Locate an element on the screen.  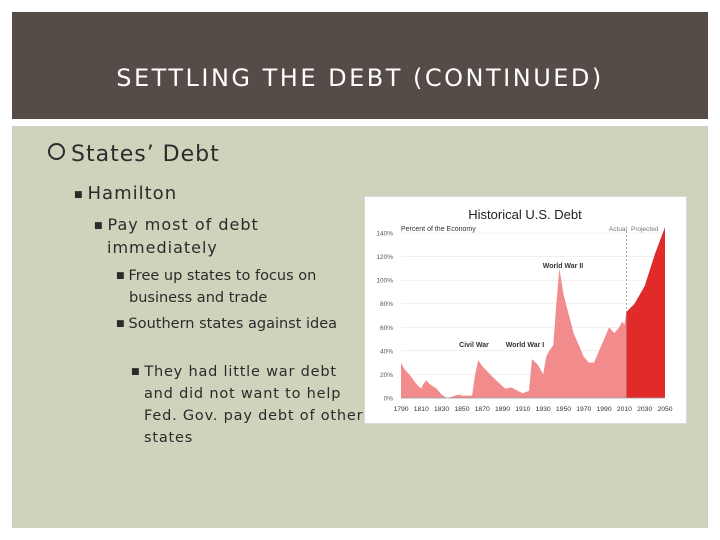
x-tick-label: 1850 is located at coordinates (461, 409).